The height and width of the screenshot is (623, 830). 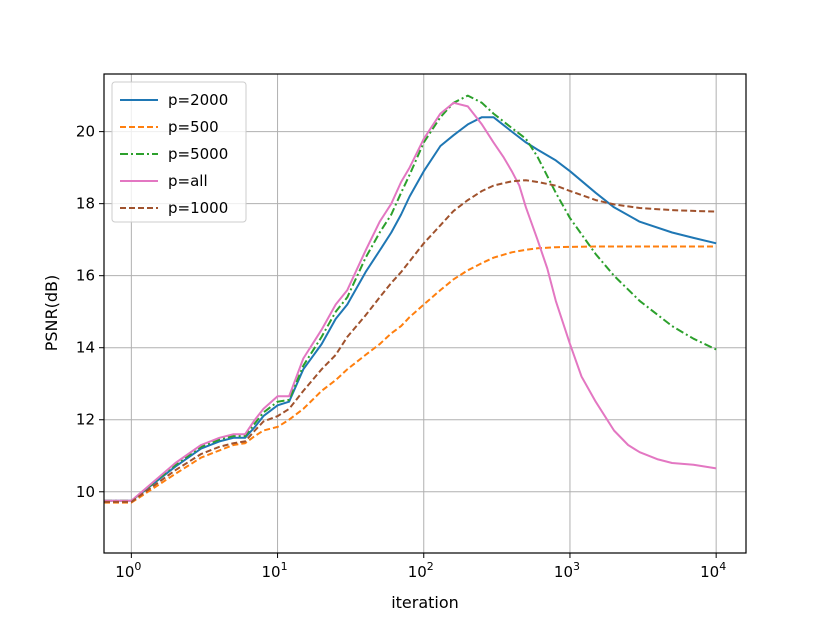 I want to click on legend-label-4: p=1000, so click(x=198, y=208).